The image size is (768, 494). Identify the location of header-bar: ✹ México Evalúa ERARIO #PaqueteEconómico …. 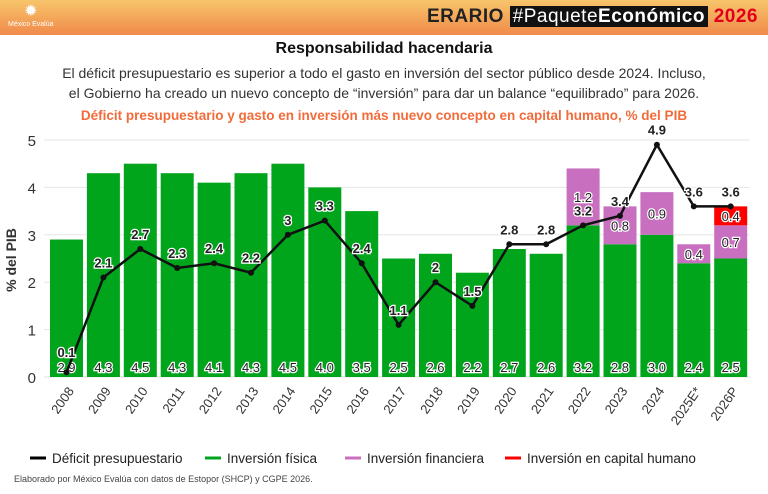
(384, 17).